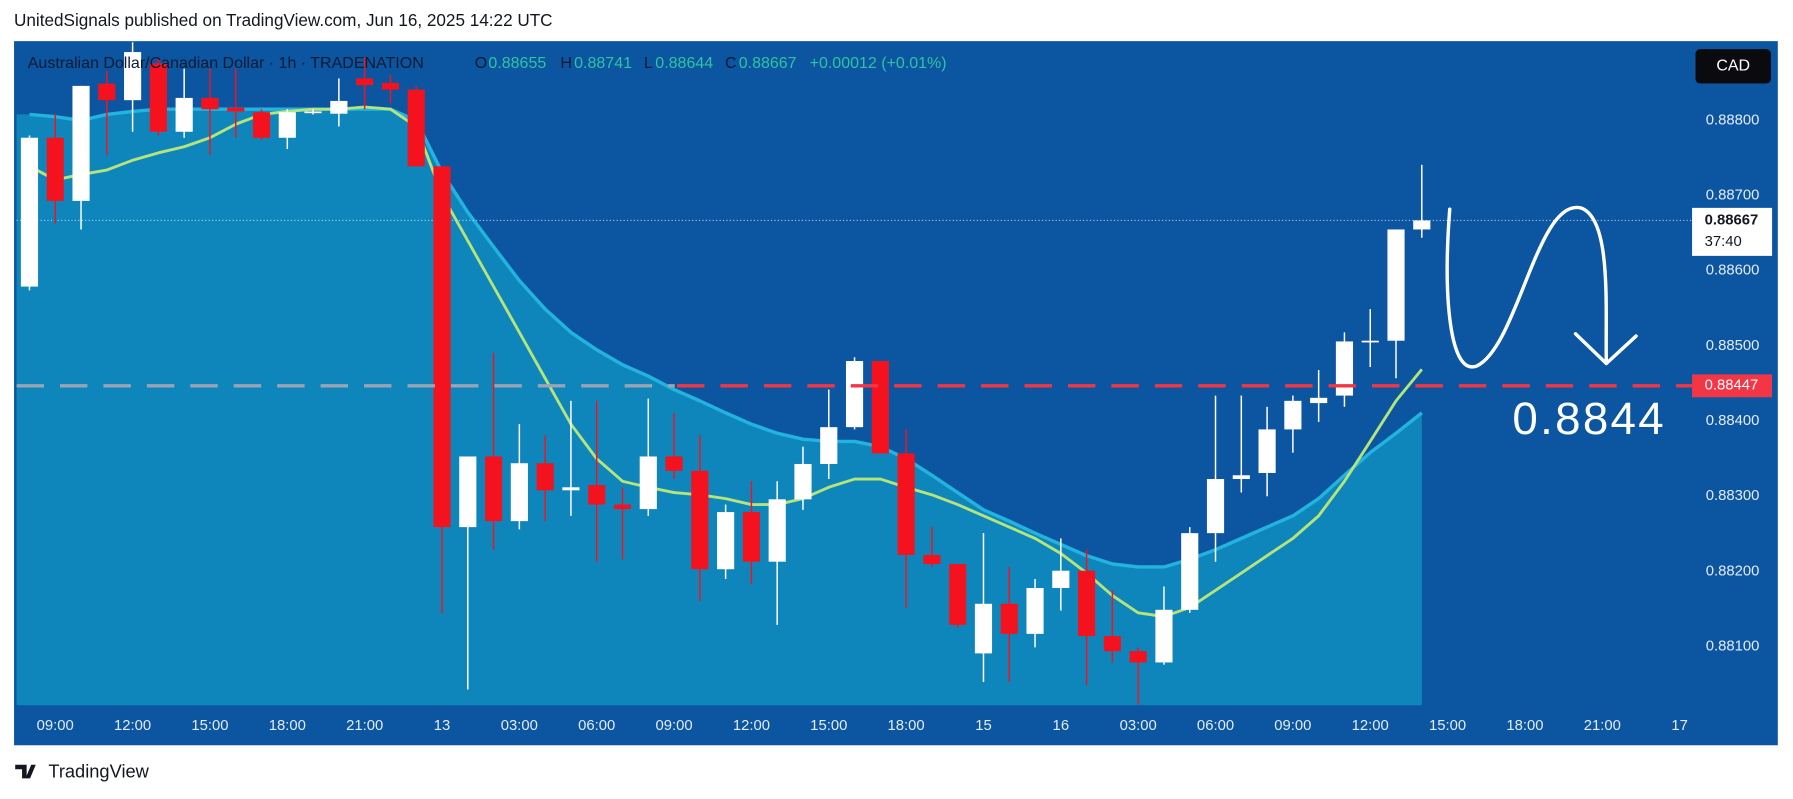 The image size is (1793, 799). I want to click on ohlc-value: 0.88667, so click(768, 63).